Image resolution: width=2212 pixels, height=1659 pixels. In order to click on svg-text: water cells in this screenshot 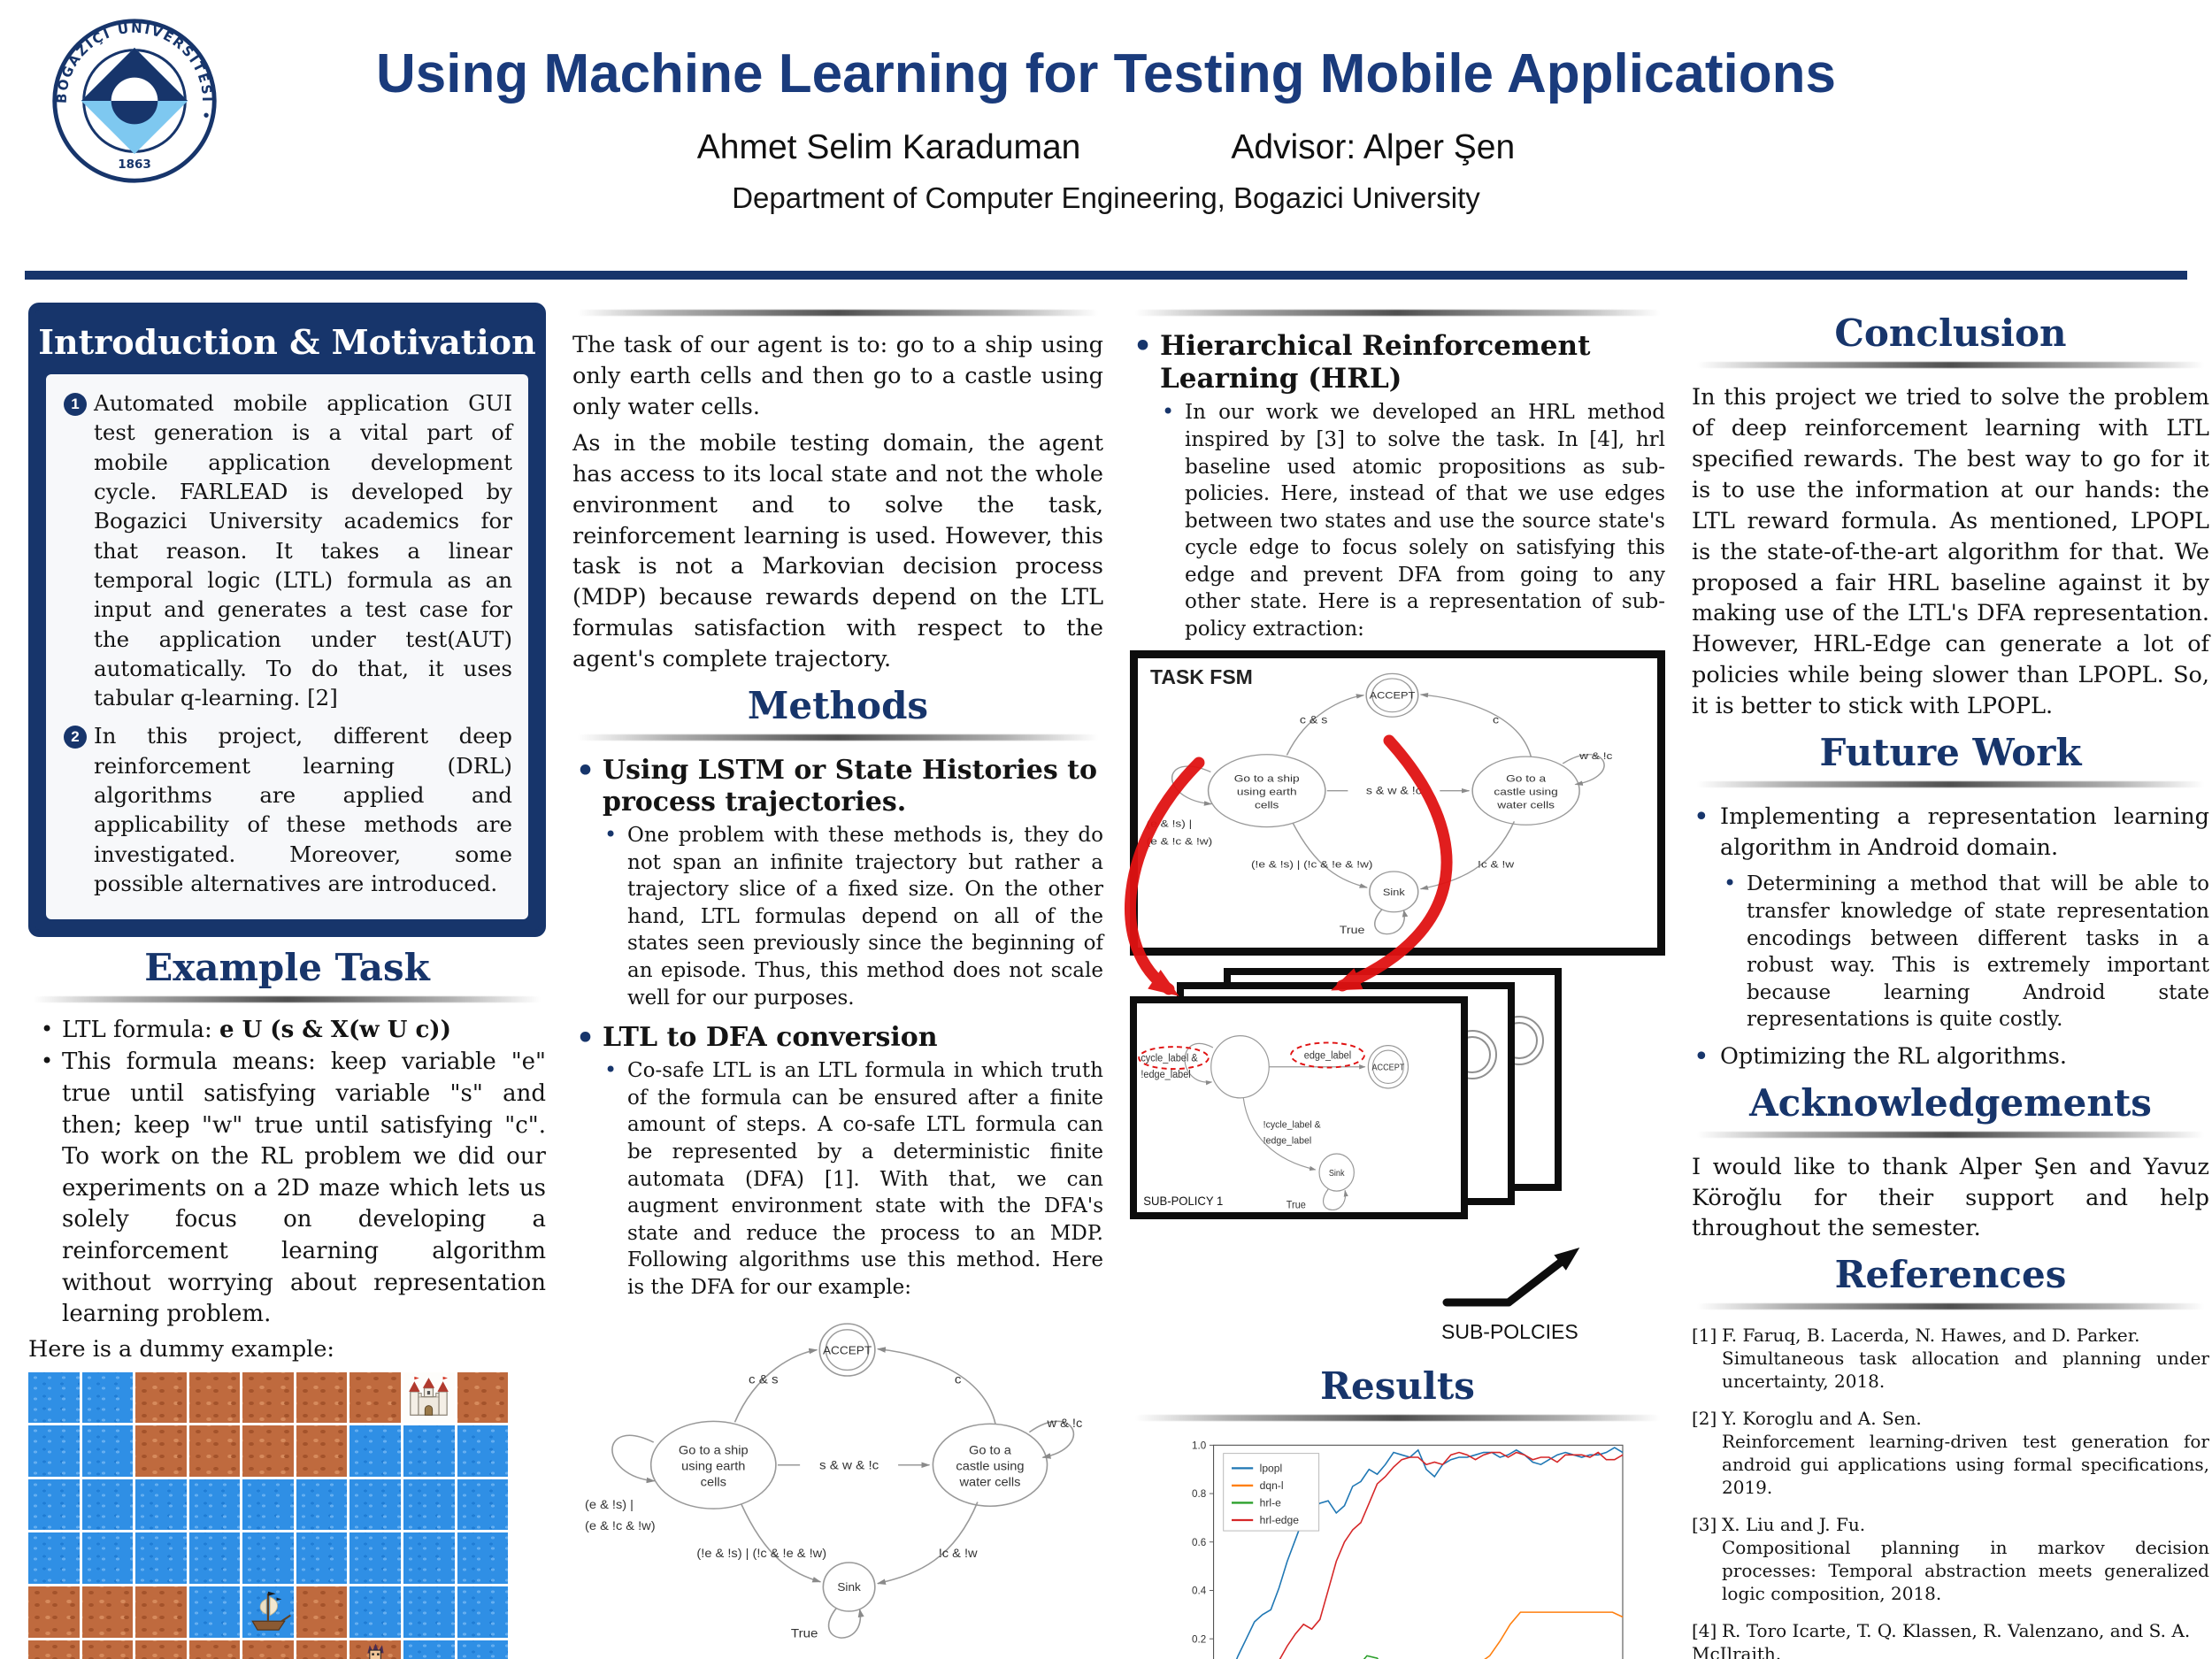, I will do `click(1526, 805)`.